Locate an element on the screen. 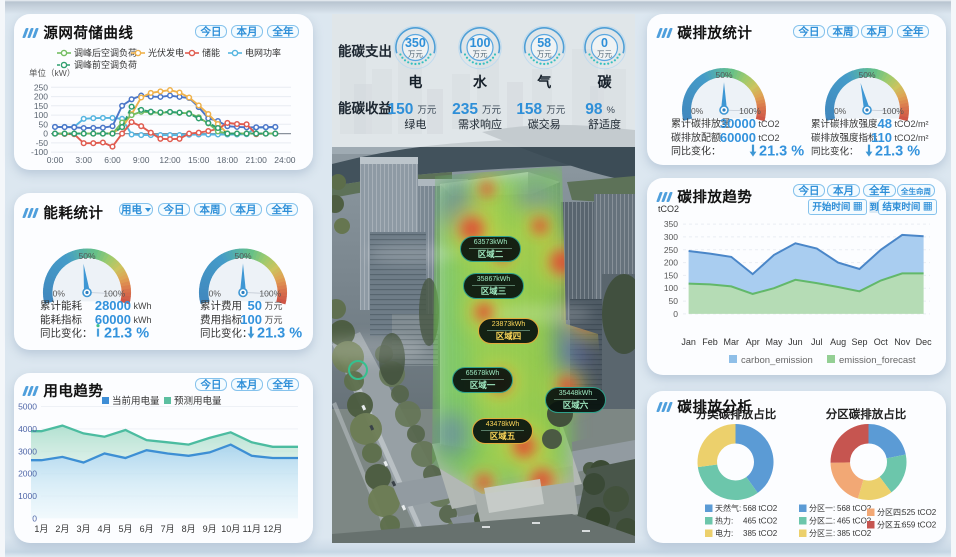  svg-text: 2月 is located at coordinates (62, 529).